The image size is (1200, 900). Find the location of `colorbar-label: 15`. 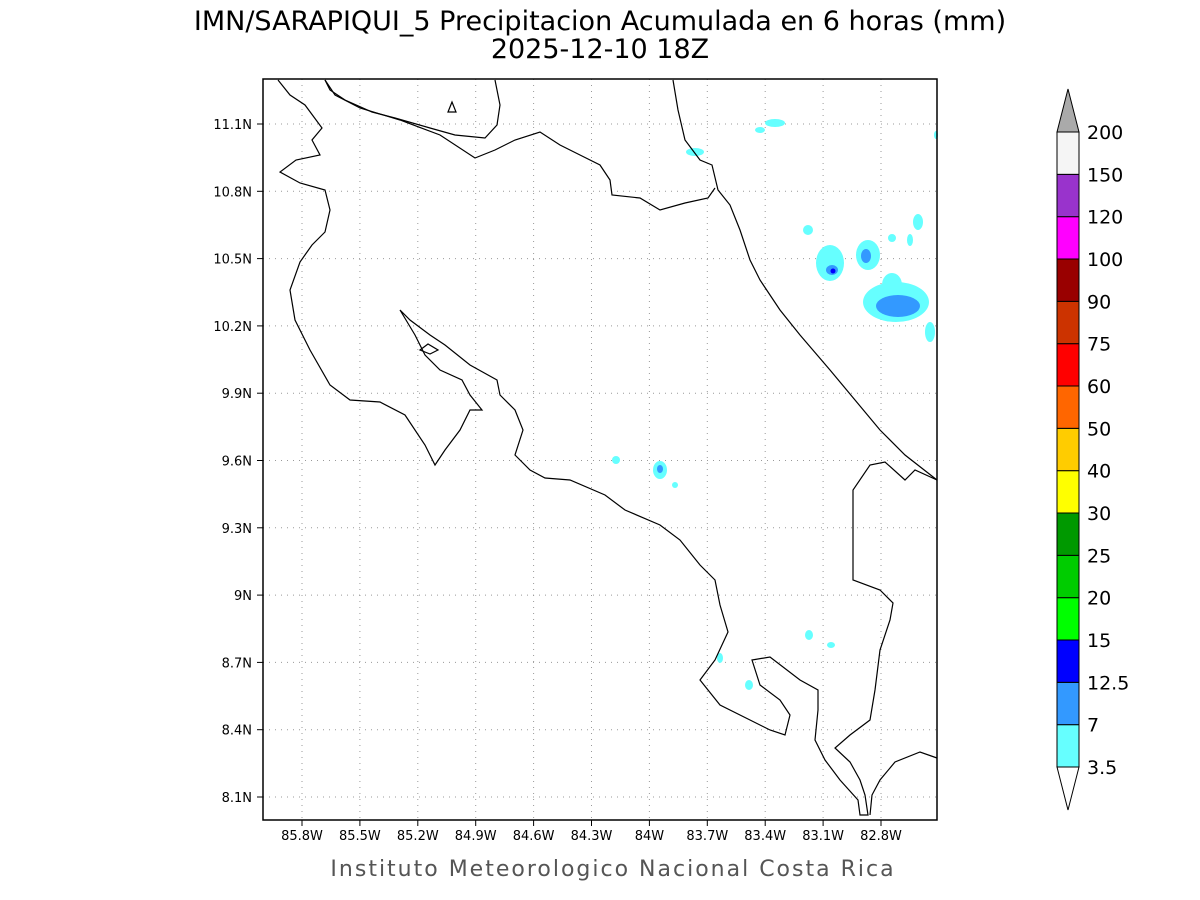

colorbar-label: 15 is located at coordinates (1099, 641).